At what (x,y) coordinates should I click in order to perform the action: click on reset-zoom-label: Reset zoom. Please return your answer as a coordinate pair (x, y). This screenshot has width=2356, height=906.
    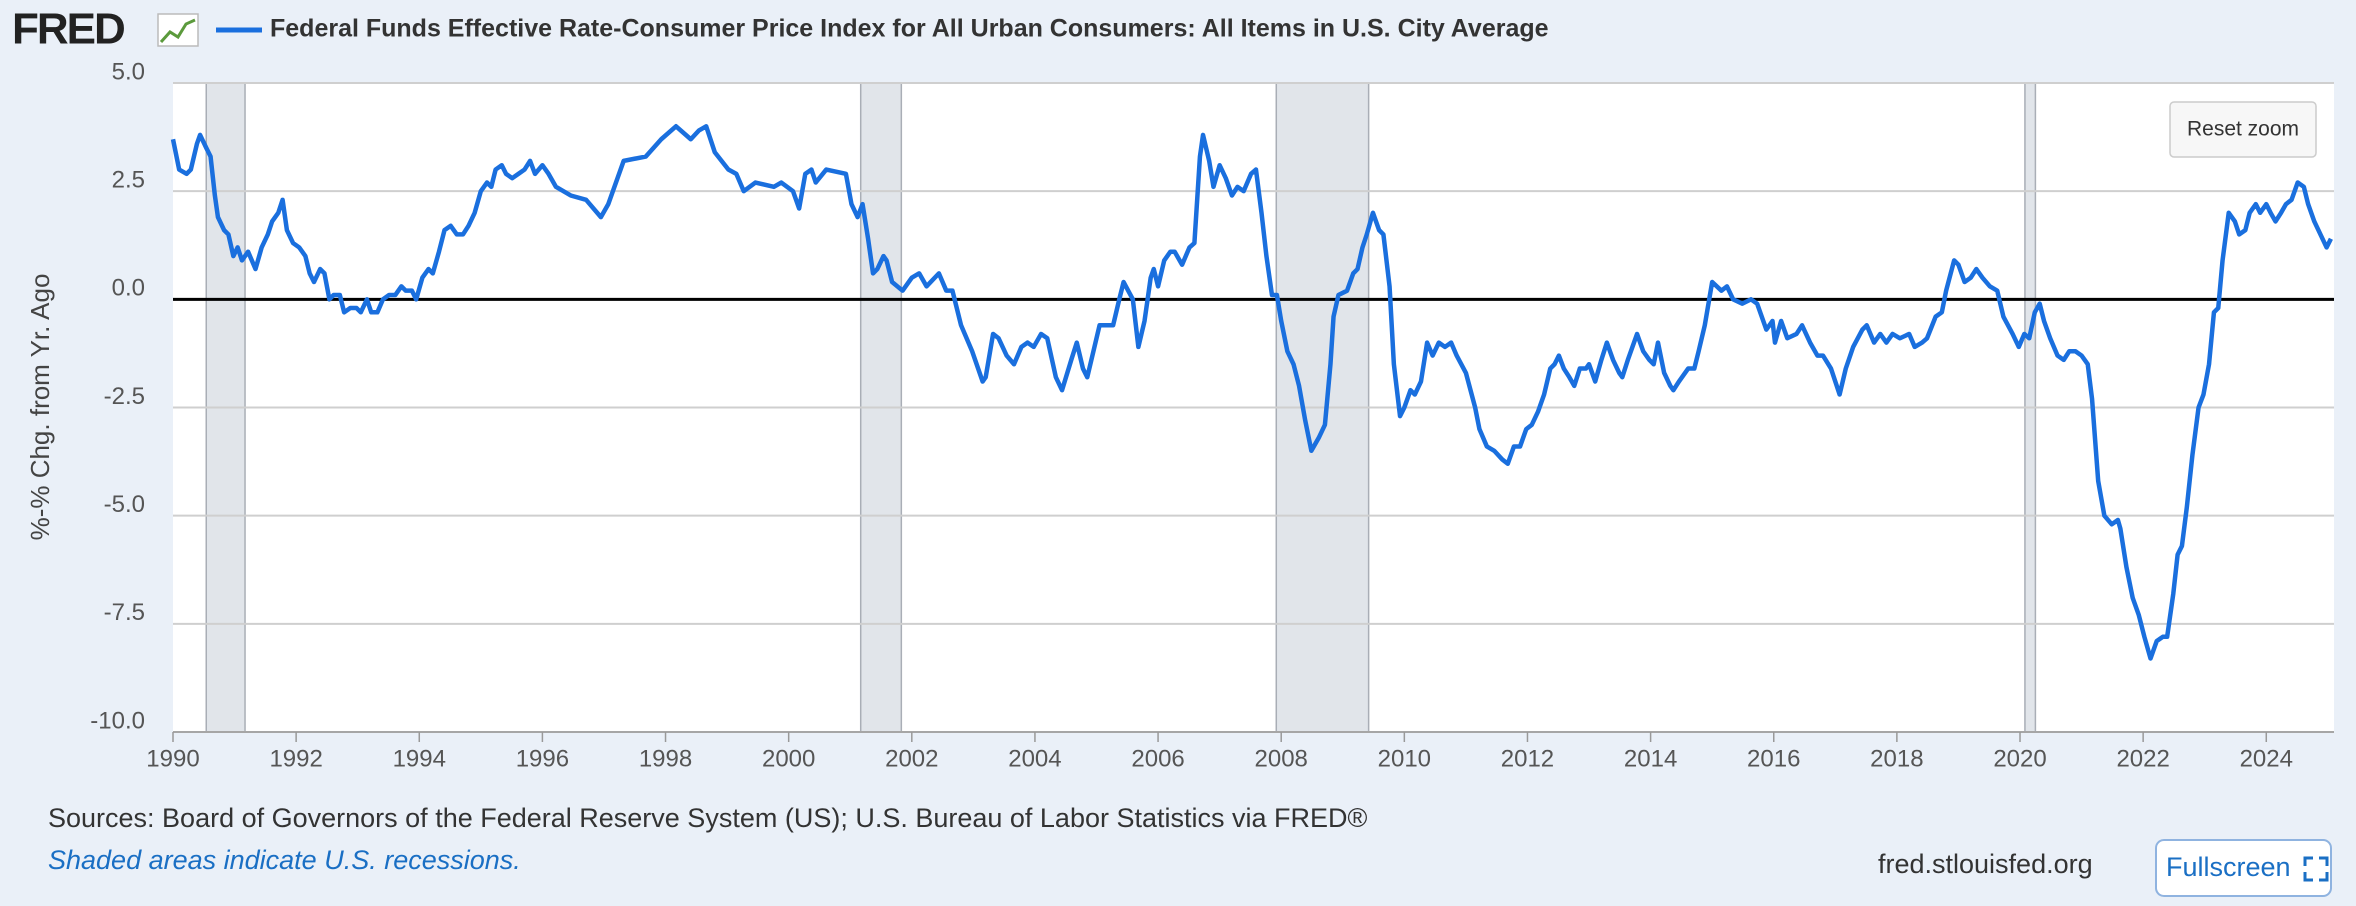
    Looking at the image, I should click on (2243, 129).